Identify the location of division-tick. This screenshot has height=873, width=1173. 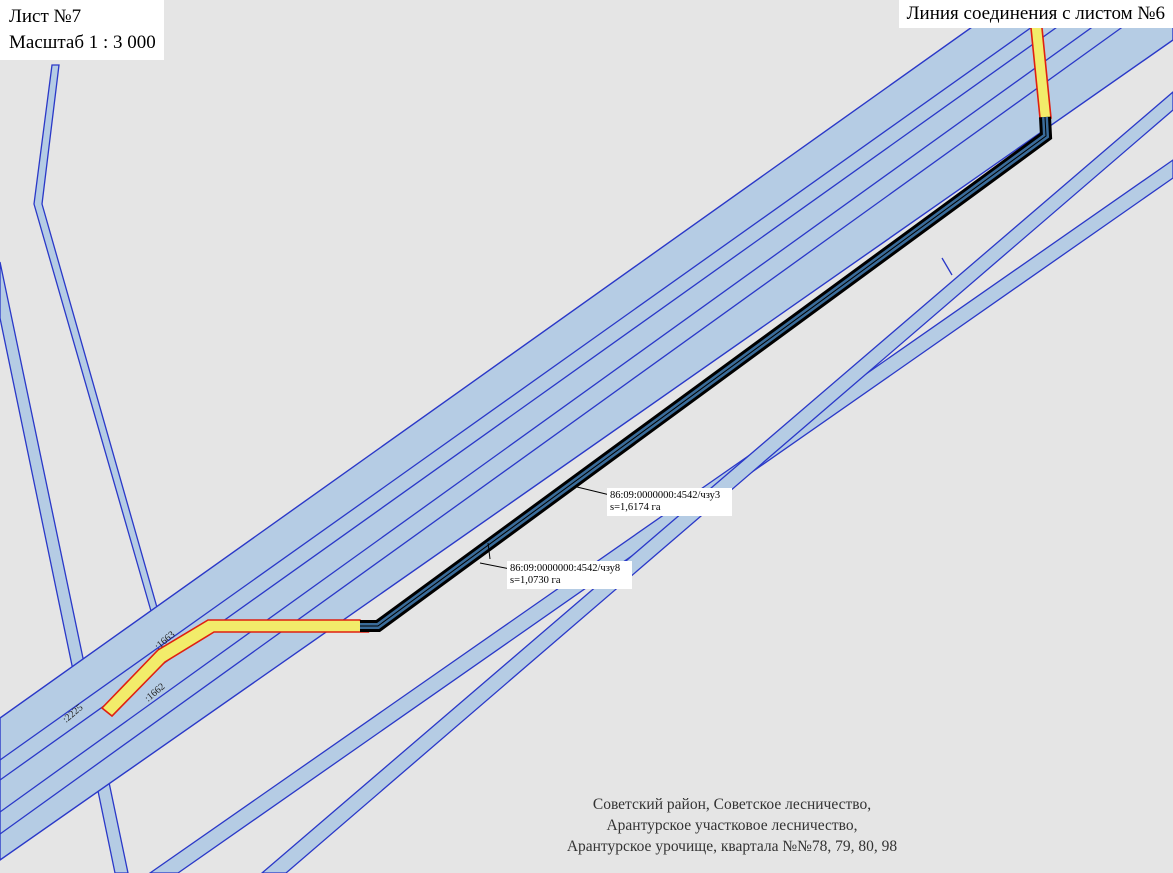
(489, 551).